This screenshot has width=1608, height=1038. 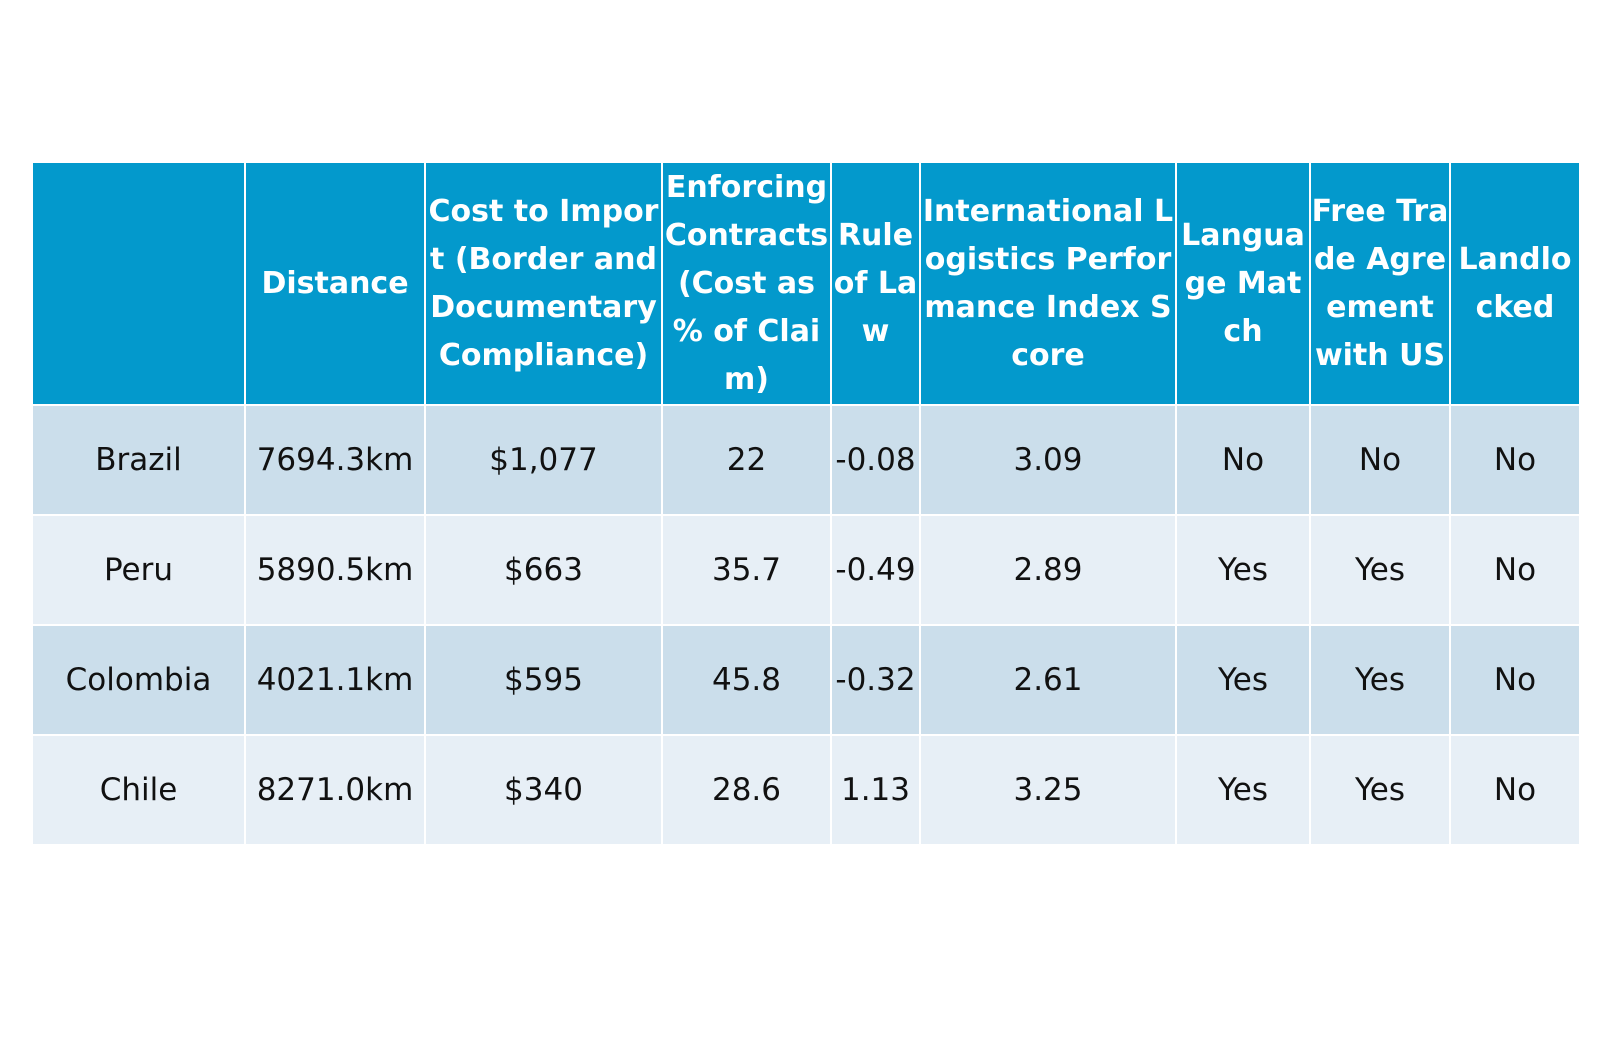 I want to click on header-rule-of-law: Rule of Law, so click(x=875, y=283).